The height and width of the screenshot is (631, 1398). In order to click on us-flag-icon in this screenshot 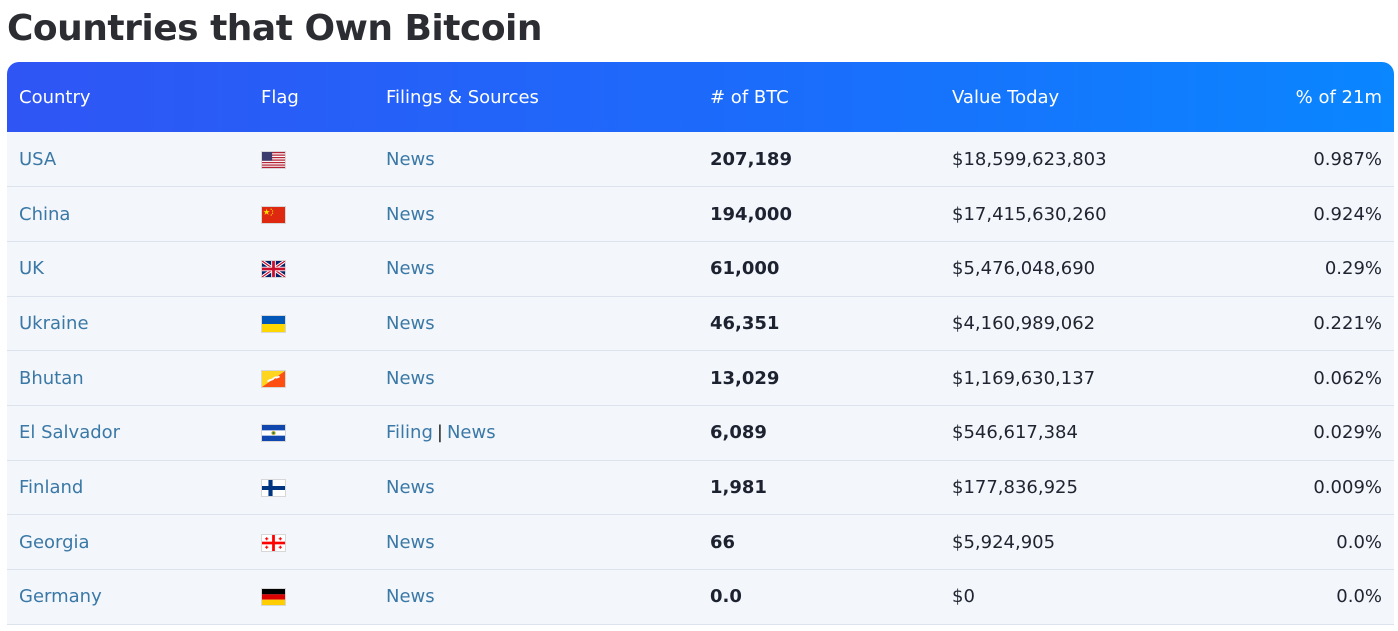, I will do `click(273, 159)`.